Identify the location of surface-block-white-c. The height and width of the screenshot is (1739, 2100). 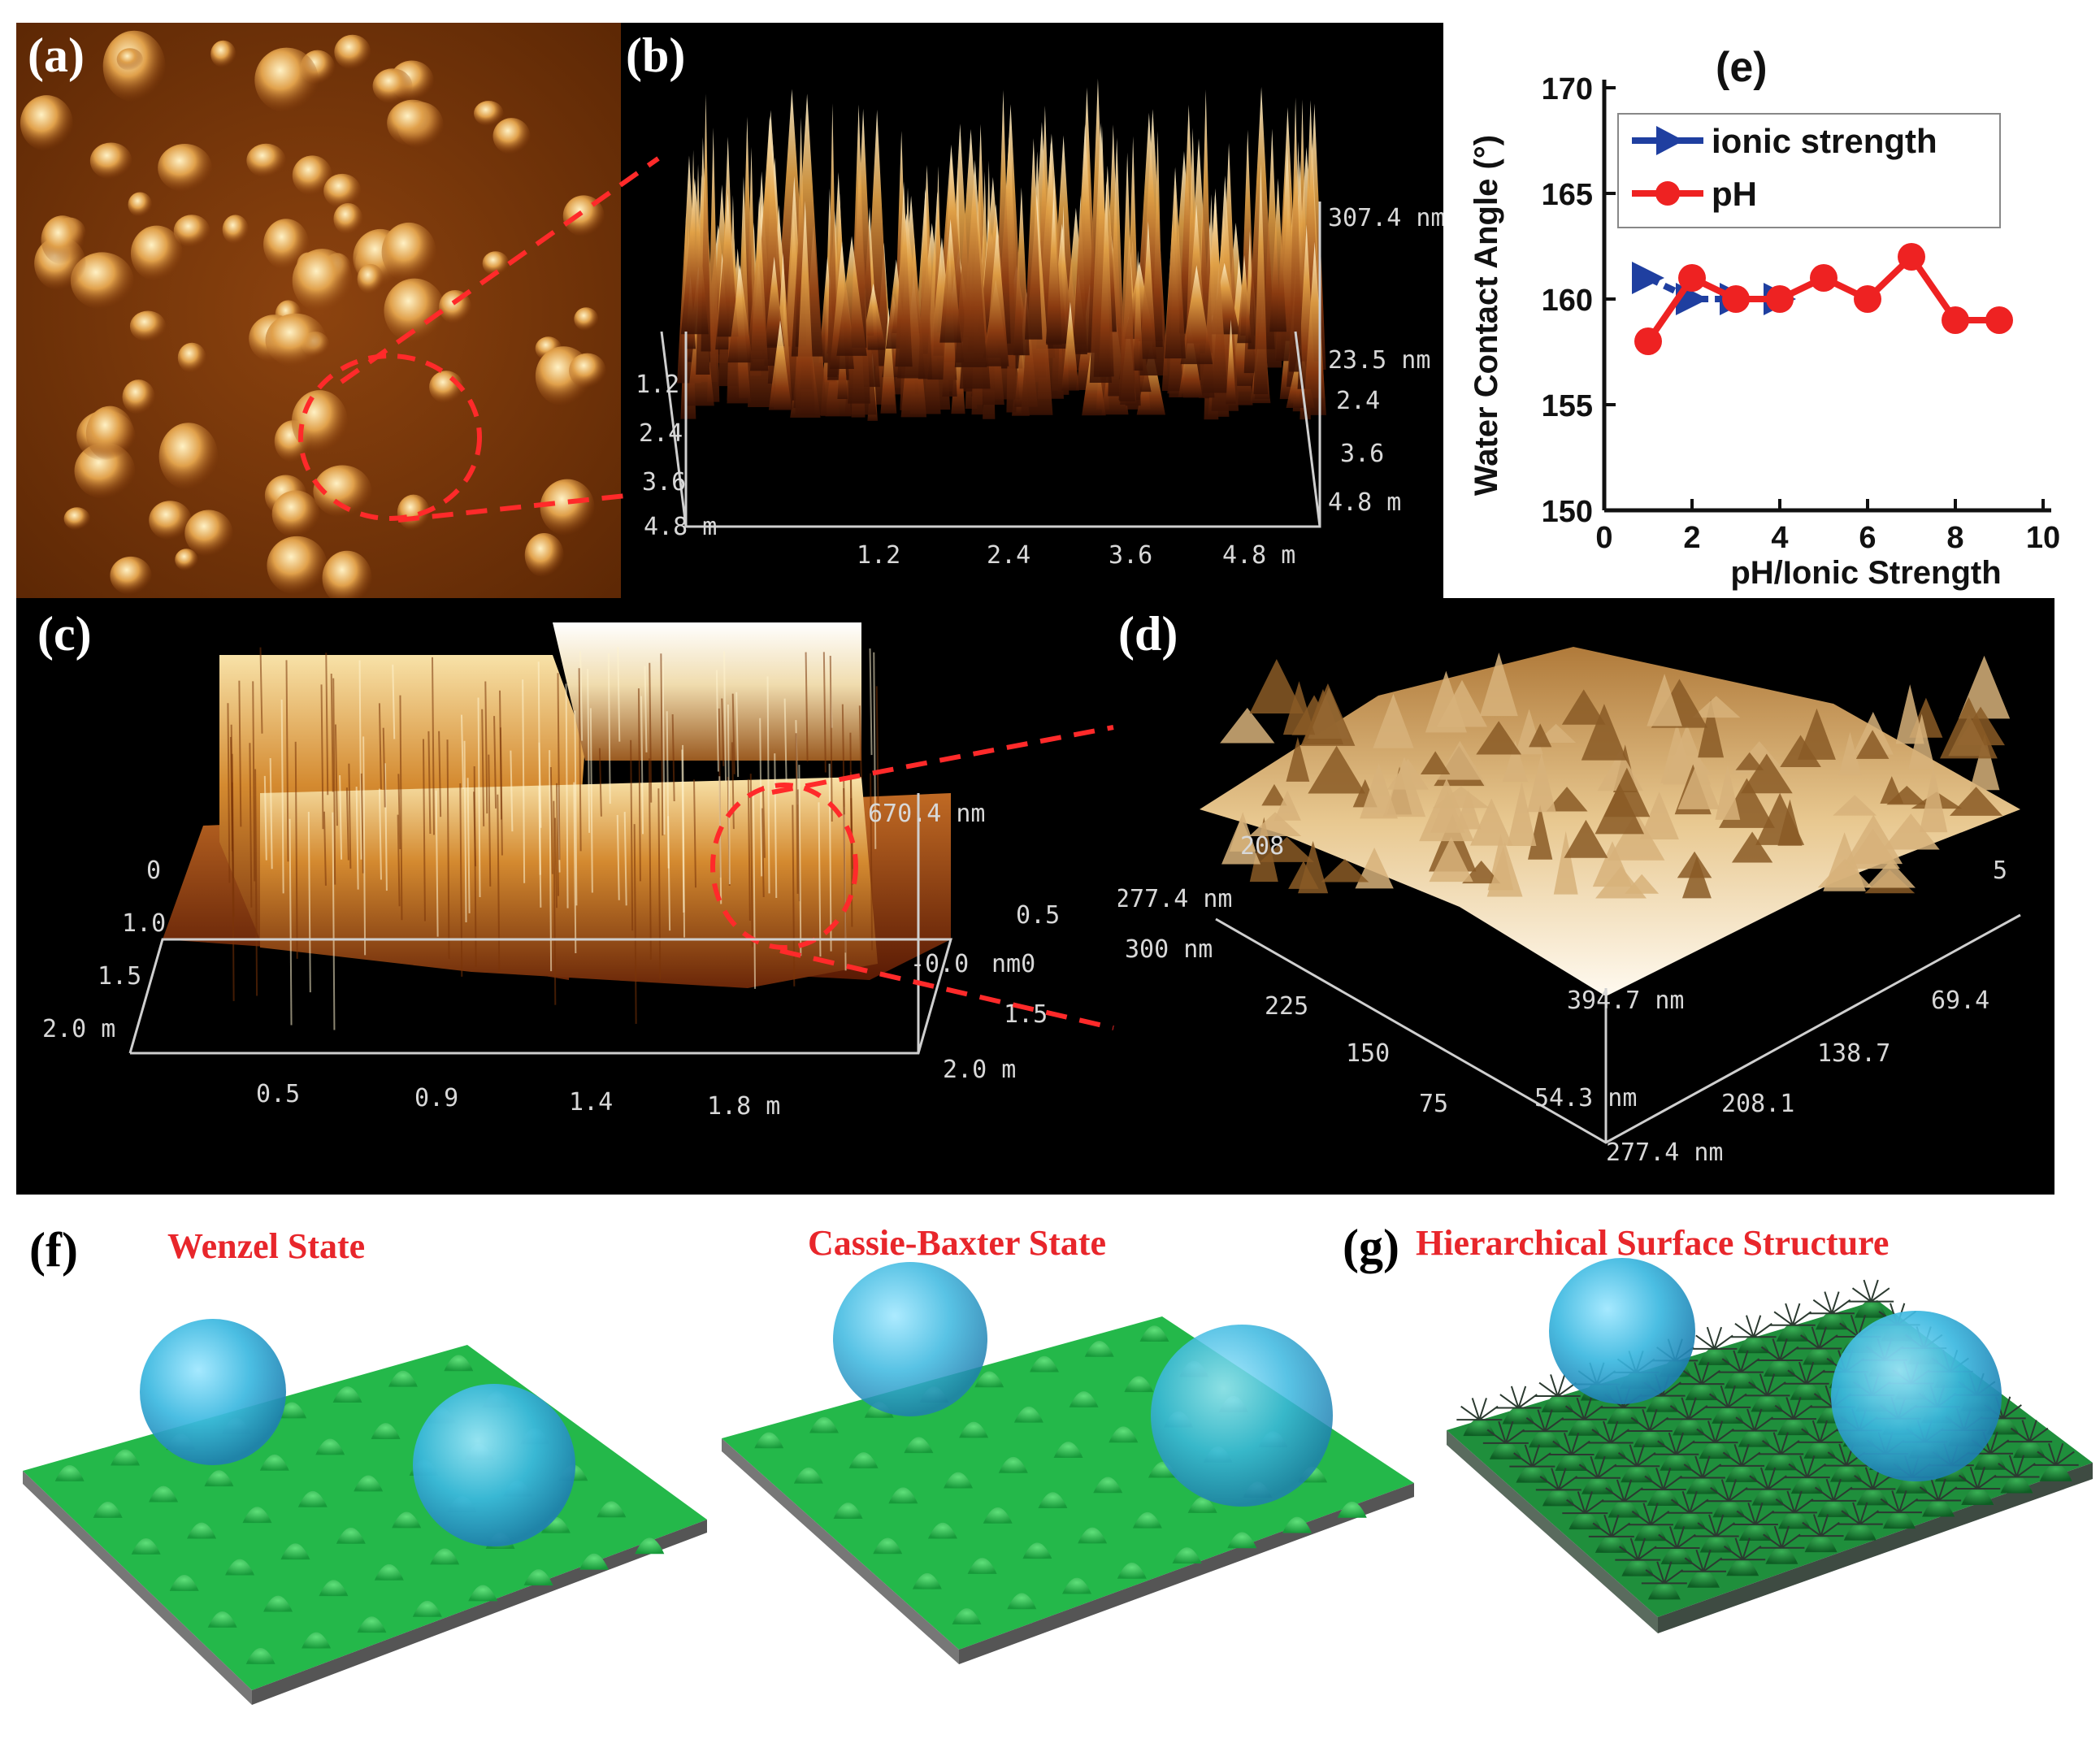
(707, 692).